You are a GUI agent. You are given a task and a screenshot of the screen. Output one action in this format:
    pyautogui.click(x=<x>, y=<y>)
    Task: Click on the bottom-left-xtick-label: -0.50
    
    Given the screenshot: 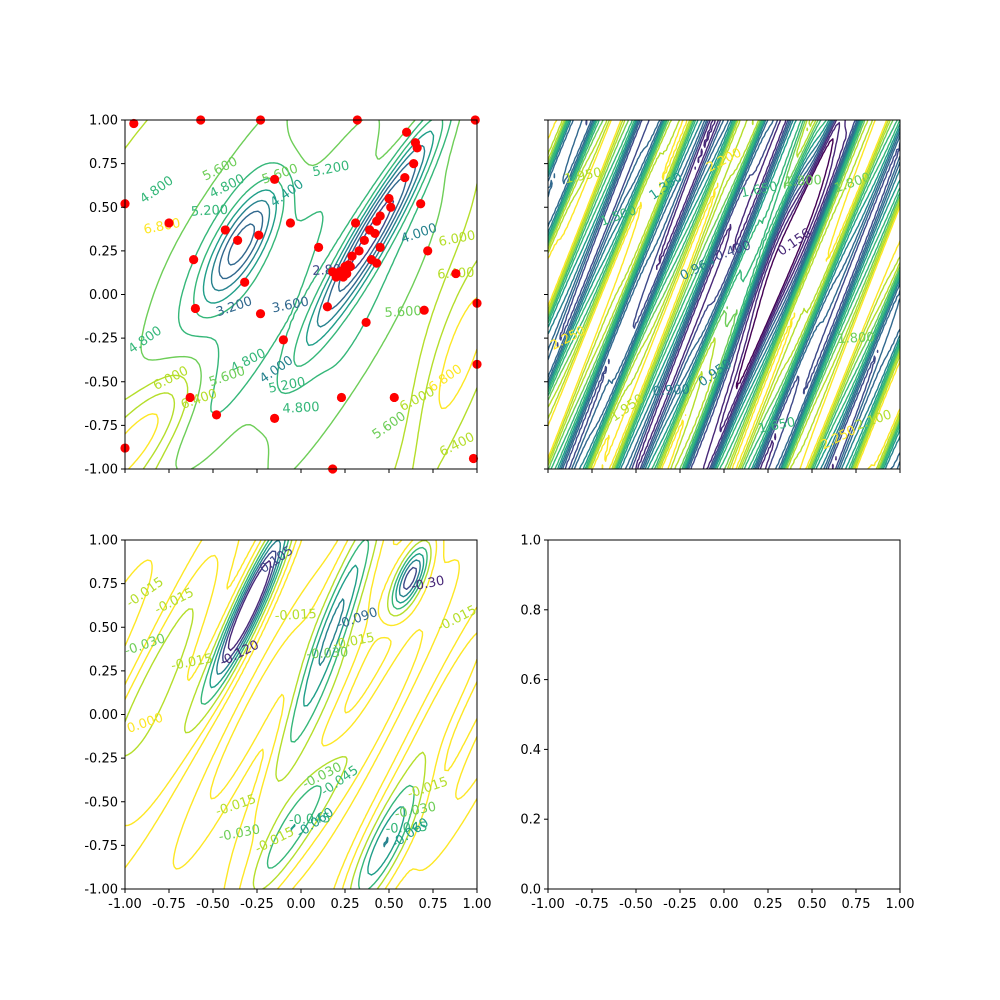 What is the action you would take?
    pyautogui.click(x=213, y=904)
    